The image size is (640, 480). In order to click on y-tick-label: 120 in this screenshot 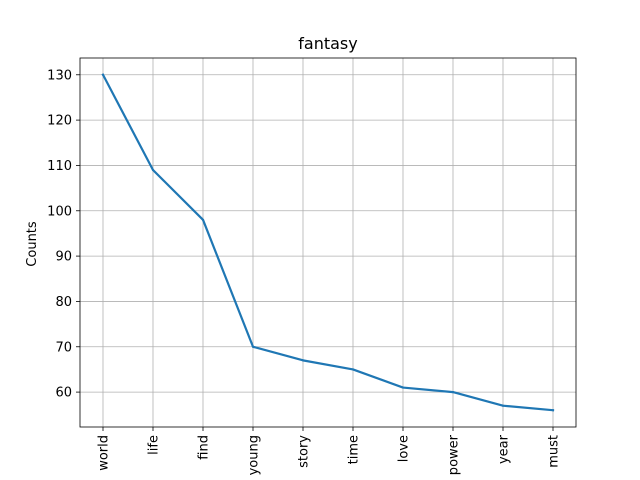, I will do `click(59, 121)`.